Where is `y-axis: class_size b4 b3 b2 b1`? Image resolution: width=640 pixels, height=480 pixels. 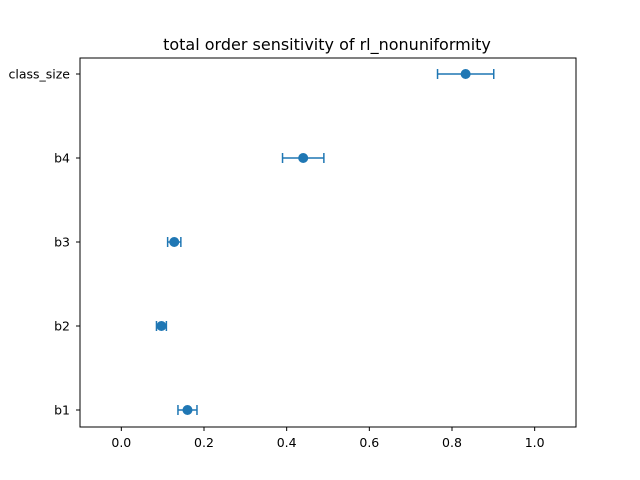
y-axis: class_size b4 b3 b2 b1 is located at coordinates (44, 242).